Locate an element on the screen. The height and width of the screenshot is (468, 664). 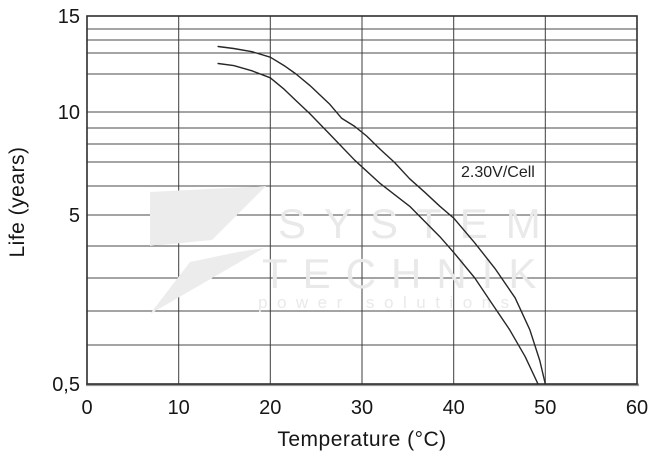
x-axis-title: Temperature (°C) is located at coordinates (362, 439).